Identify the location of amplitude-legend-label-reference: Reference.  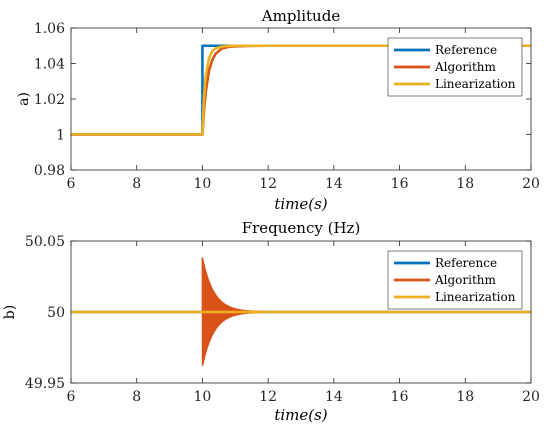
(466, 50).